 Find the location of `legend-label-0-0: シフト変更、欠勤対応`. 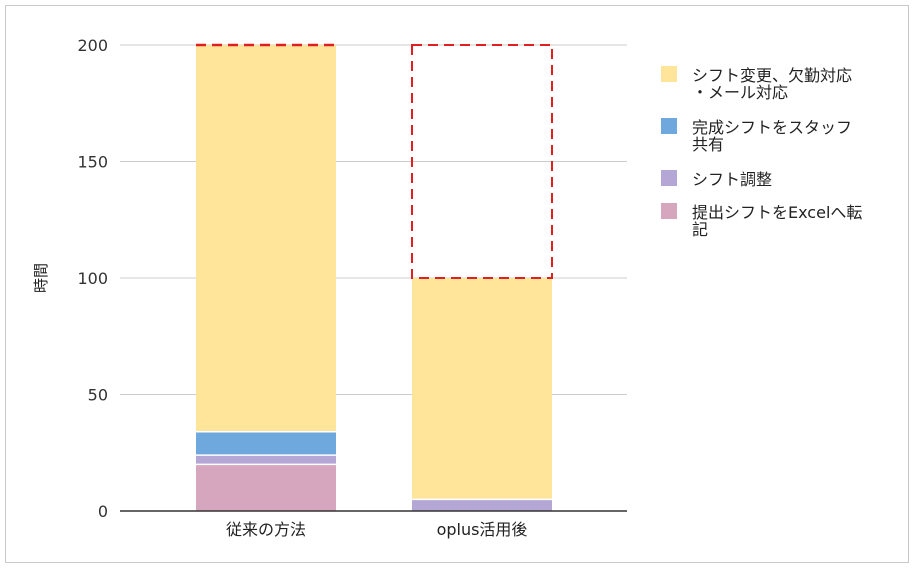

legend-label-0-0: シフト変更、欠勤対応 is located at coordinates (772, 75).